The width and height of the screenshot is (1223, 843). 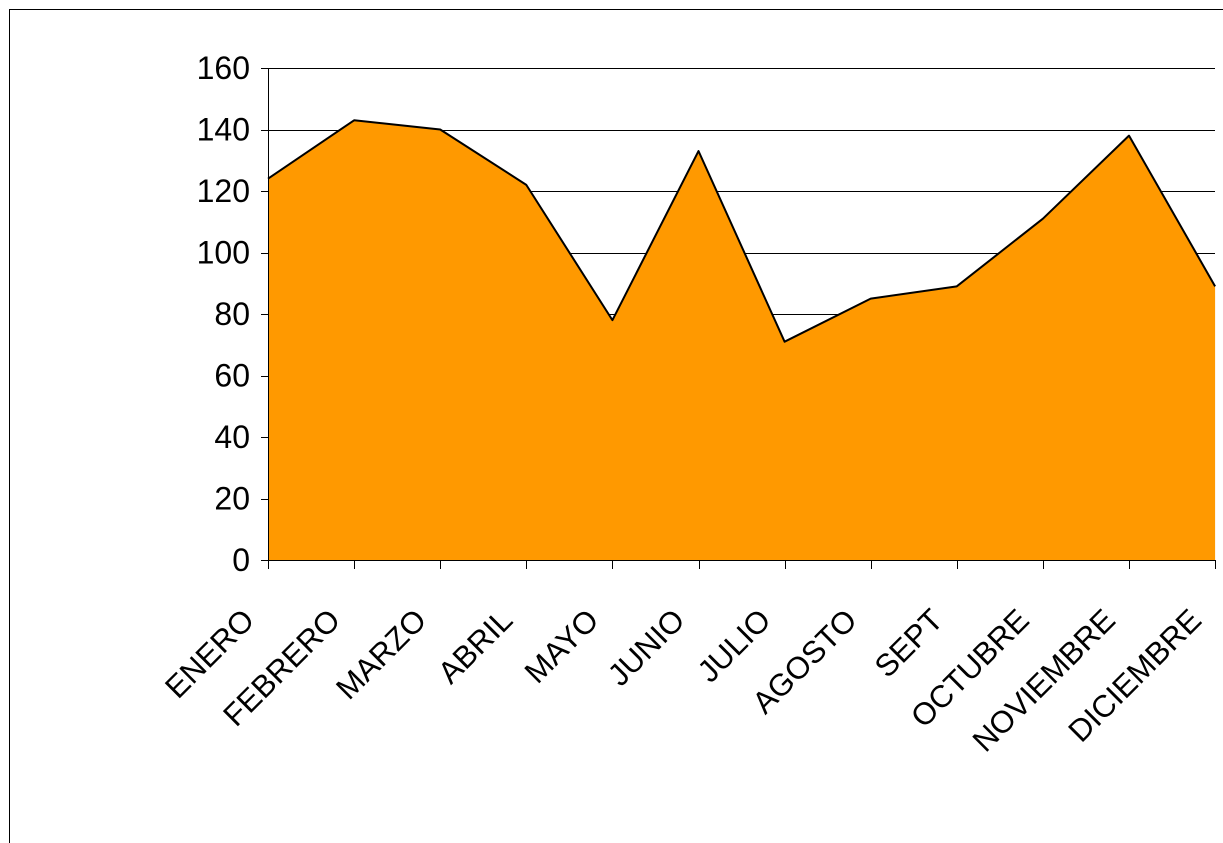 What do you see at coordinates (232, 376) in the screenshot?
I see `y-tick-label: 60` at bounding box center [232, 376].